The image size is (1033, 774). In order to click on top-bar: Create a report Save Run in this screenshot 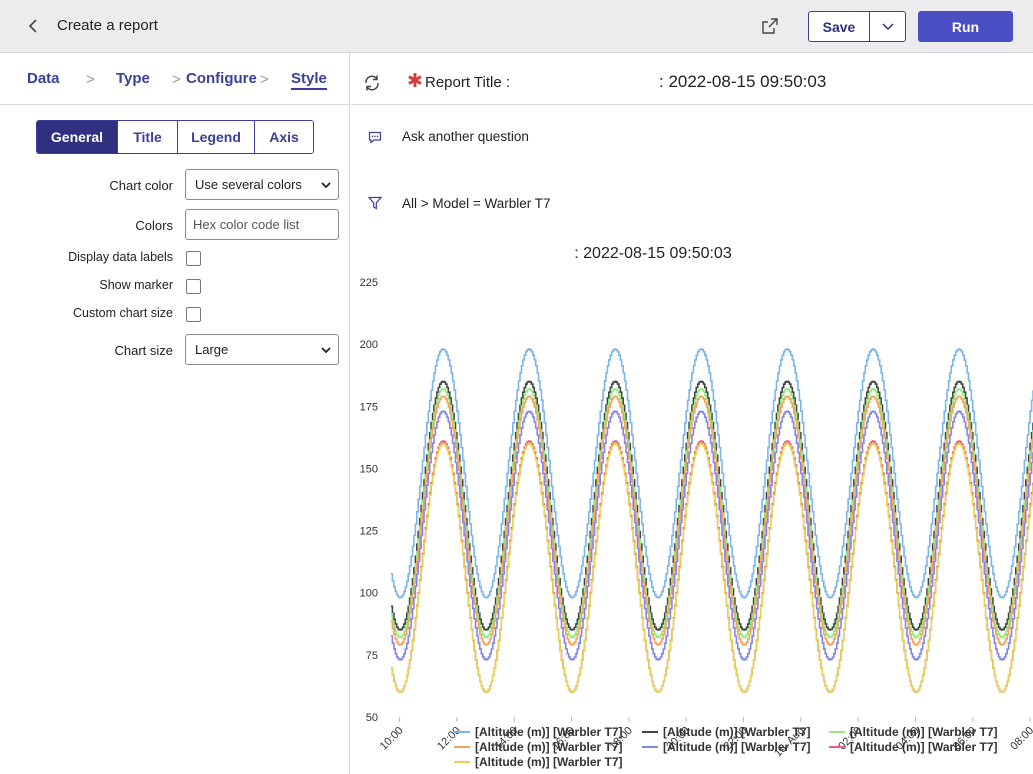, I will do `click(516, 26)`.